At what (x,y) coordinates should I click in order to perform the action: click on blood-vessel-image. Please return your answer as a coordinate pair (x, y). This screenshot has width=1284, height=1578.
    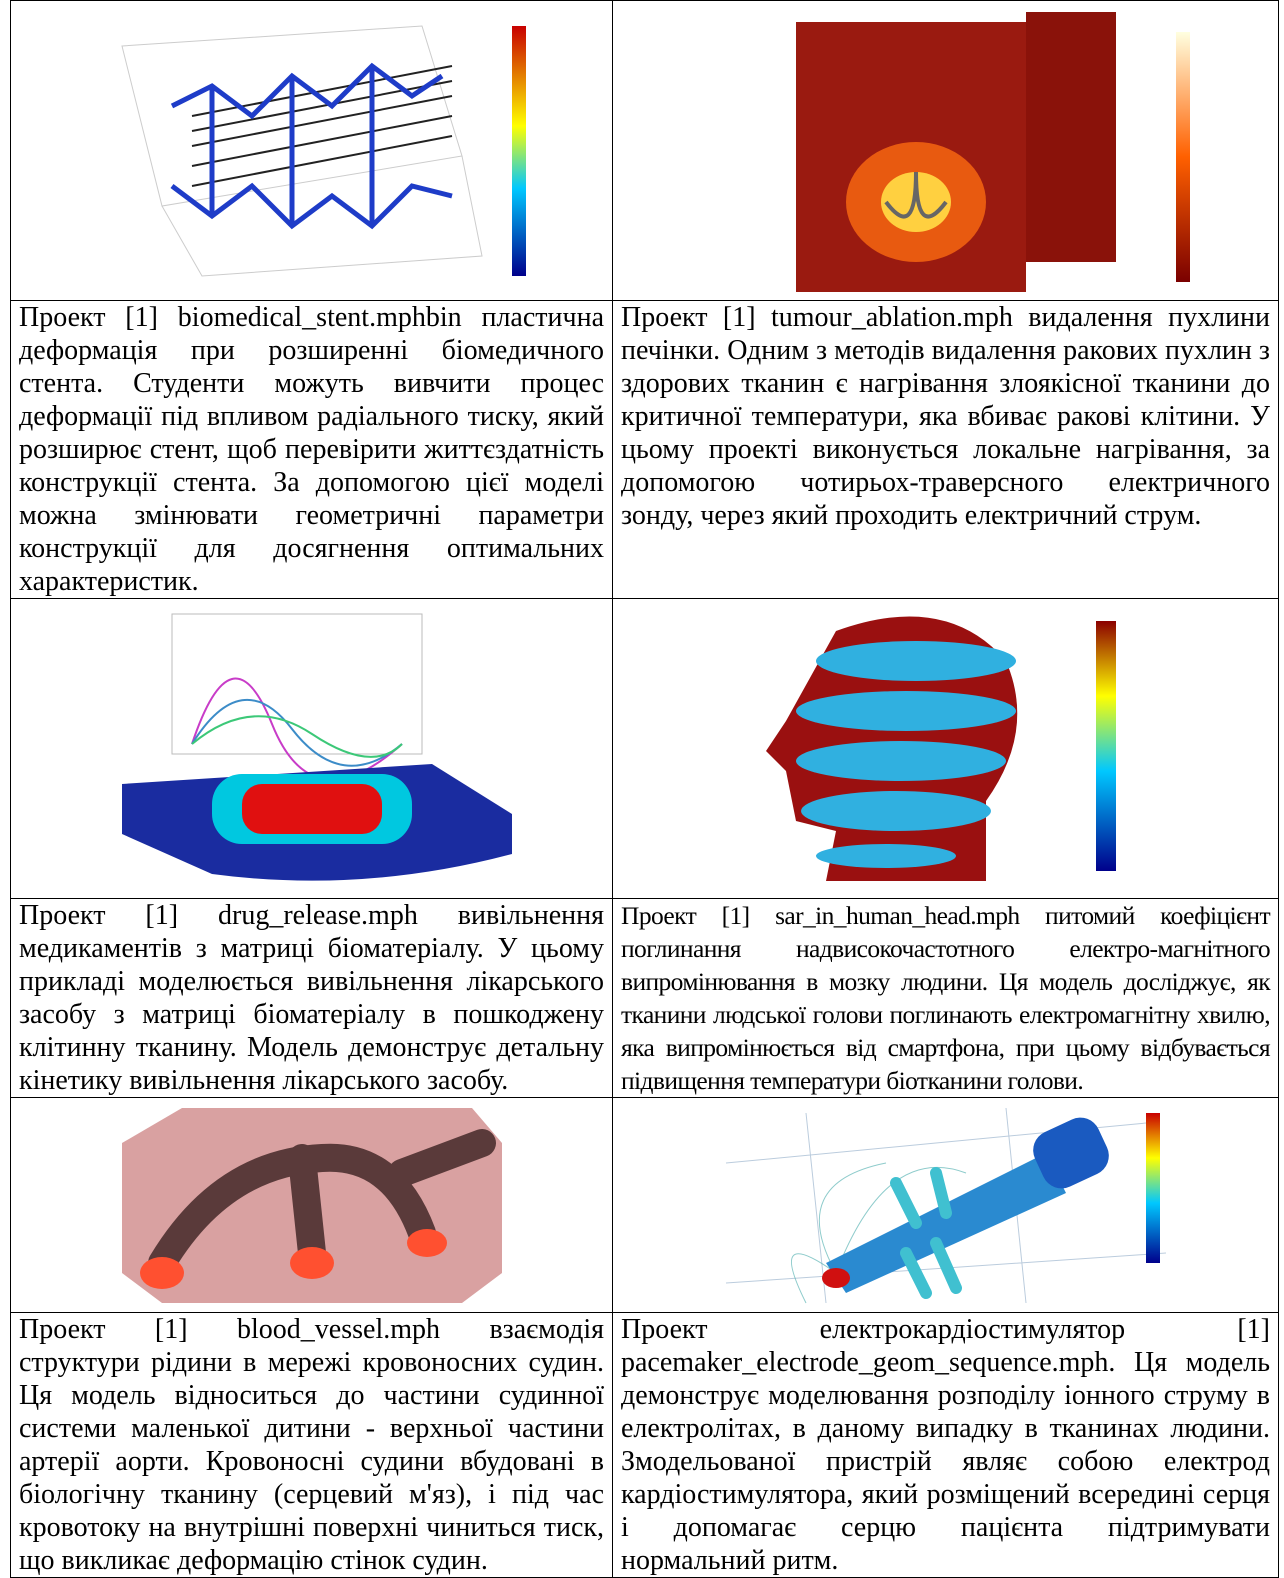
    Looking at the image, I should click on (311, 1205).